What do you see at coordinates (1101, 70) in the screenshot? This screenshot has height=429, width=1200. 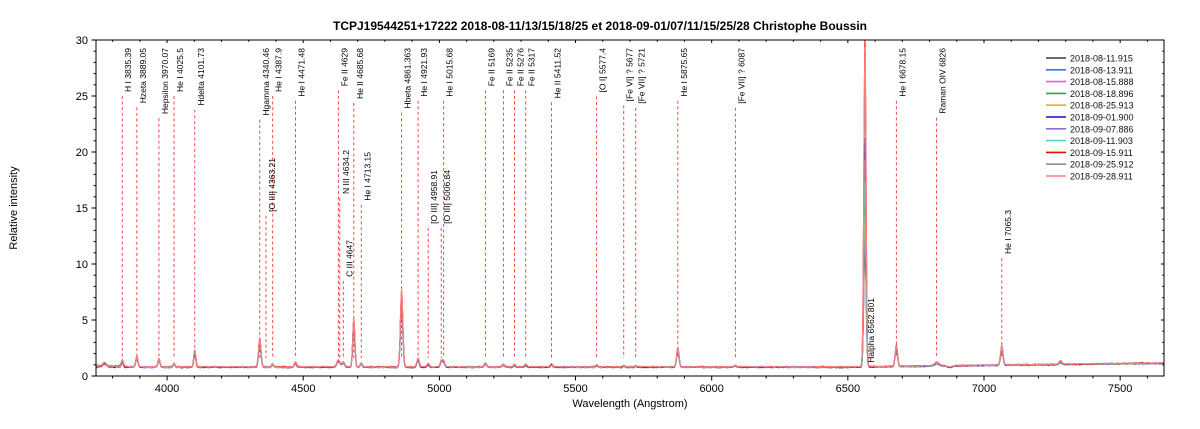 I see `legend-label: 2018-08-13.911` at bounding box center [1101, 70].